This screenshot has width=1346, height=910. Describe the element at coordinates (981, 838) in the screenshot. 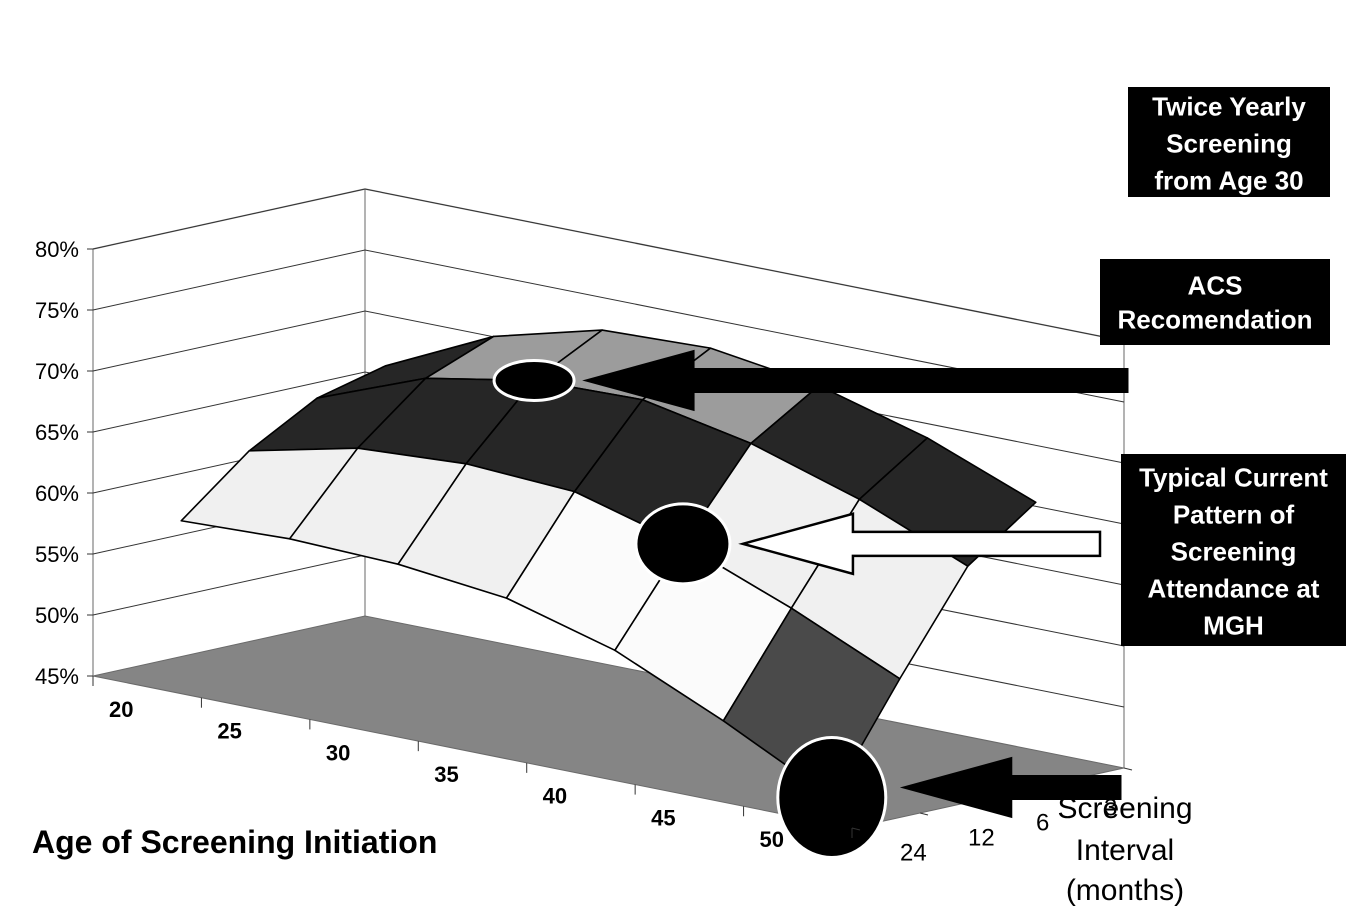

I see `z-tick-label: 12` at that location.